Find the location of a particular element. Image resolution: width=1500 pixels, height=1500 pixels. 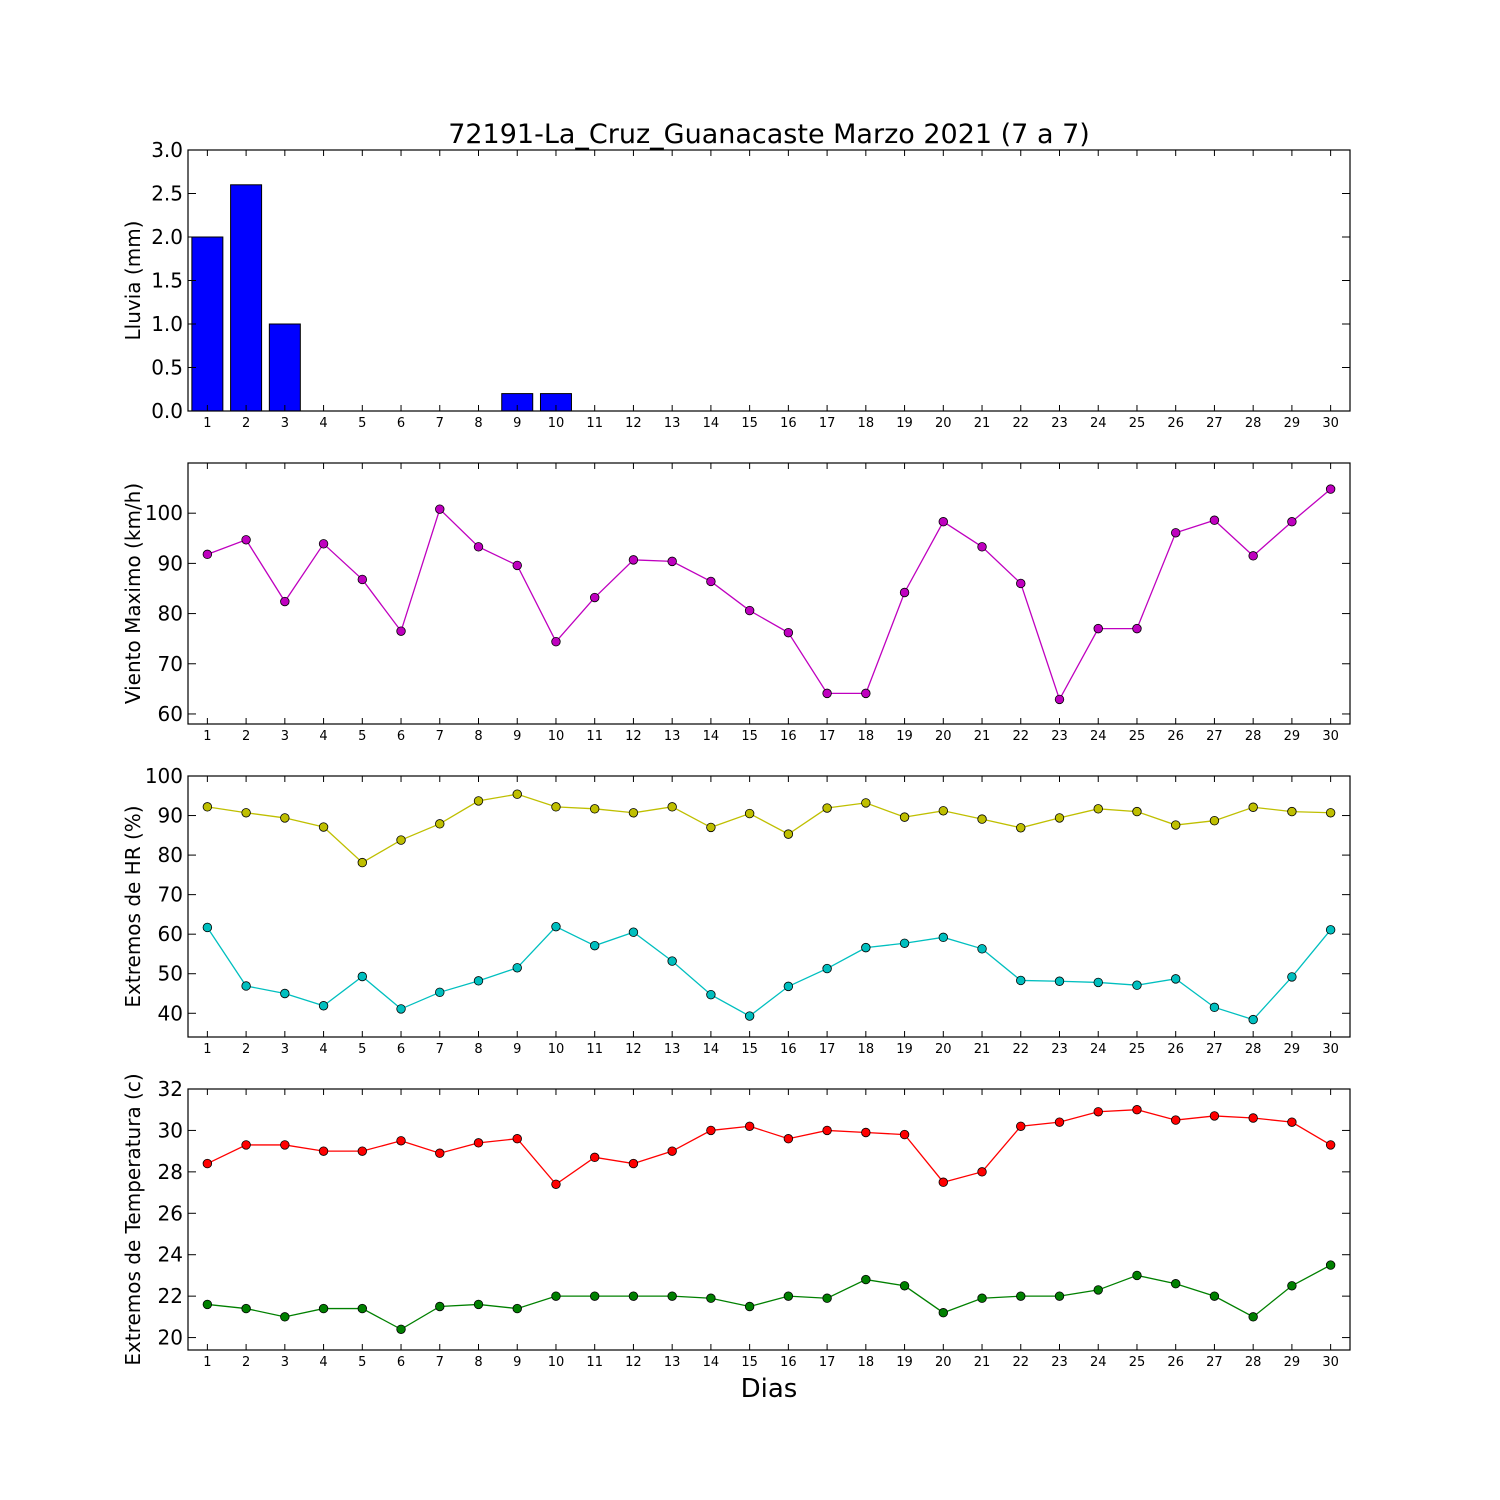

y-tick-label: 22 is located at coordinates (170, 1296).